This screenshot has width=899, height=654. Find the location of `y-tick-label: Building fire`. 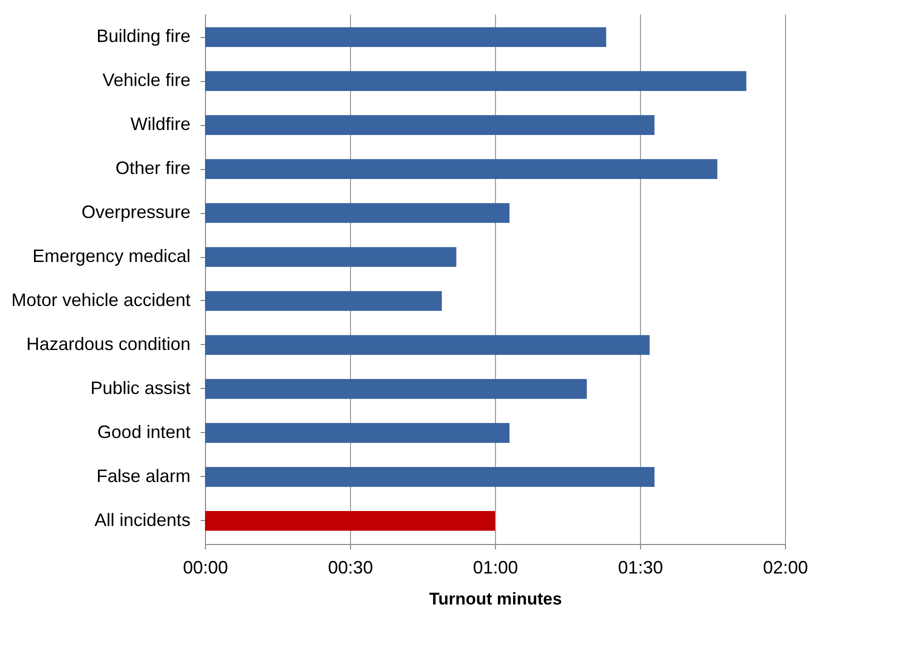

y-tick-label: Building fire is located at coordinates (143, 36).